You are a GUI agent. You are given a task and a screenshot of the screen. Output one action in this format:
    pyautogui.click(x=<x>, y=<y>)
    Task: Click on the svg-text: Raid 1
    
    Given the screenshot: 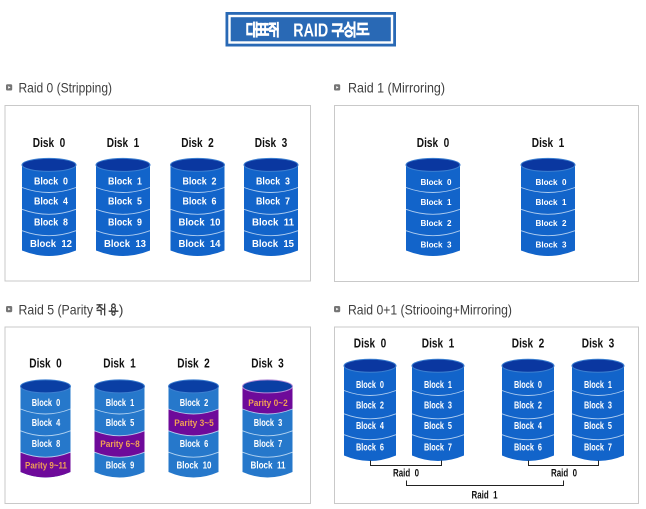 What is the action you would take?
    pyautogui.click(x=485, y=496)
    